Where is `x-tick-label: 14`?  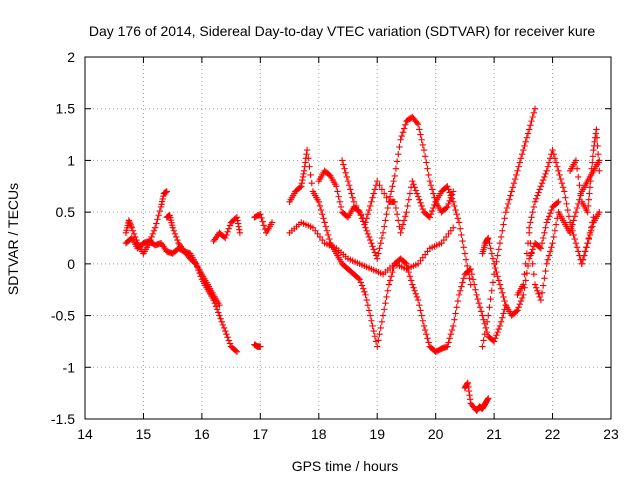 x-tick-label: 14 is located at coordinates (85, 434).